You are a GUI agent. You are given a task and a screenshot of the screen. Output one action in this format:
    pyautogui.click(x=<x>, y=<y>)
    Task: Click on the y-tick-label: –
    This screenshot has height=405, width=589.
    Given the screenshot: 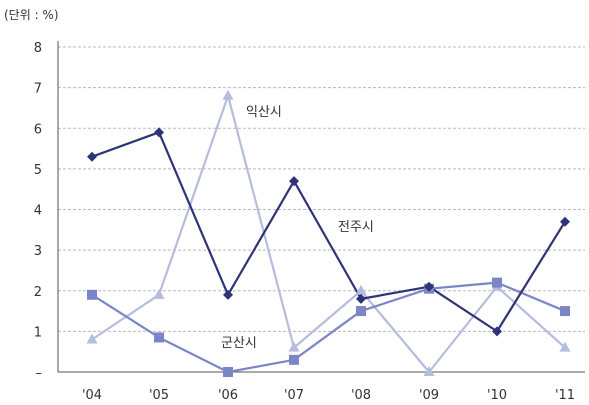 What is the action you would take?
    pyautogui.click(x=39, y=373)
    